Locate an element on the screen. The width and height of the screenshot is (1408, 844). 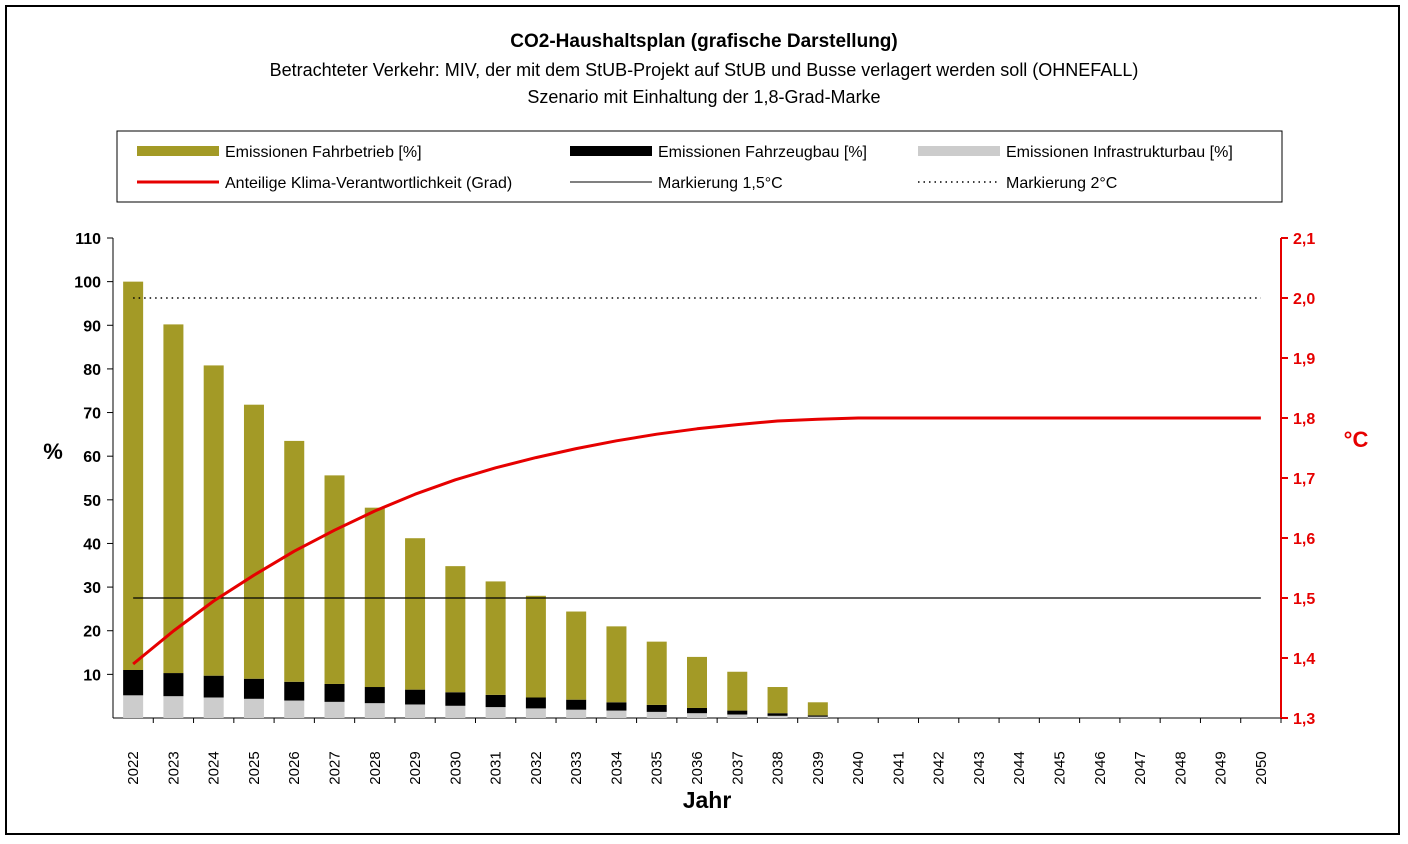
x-tick-label: 2031 is located at coordinates (496, 767).